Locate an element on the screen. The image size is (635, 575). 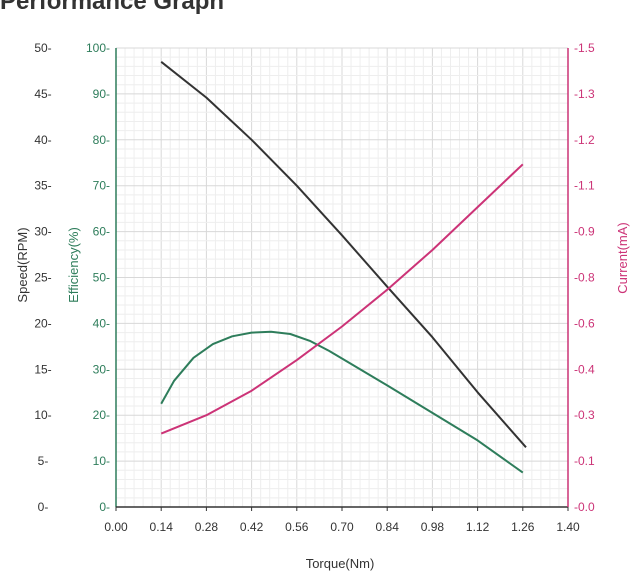
x-axis-label: Torque(Nm) is located at coordinates (340, 563).